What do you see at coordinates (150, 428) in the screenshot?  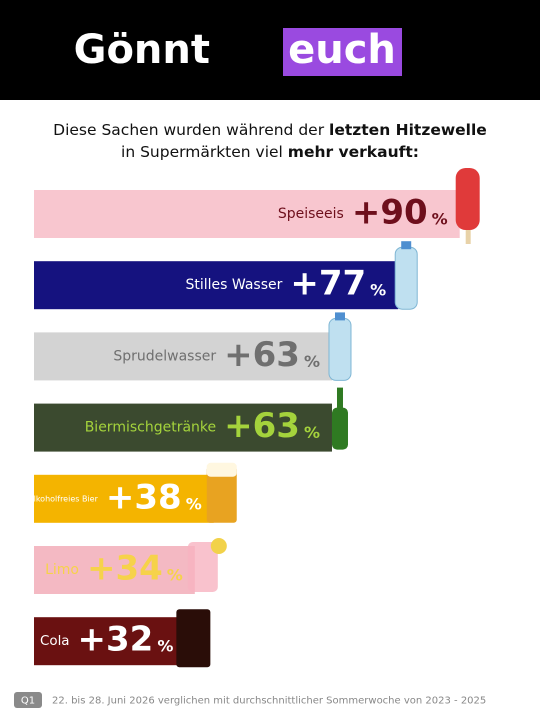 I see `category-label: Biermischgetränke` at bounding box center [150, 428].